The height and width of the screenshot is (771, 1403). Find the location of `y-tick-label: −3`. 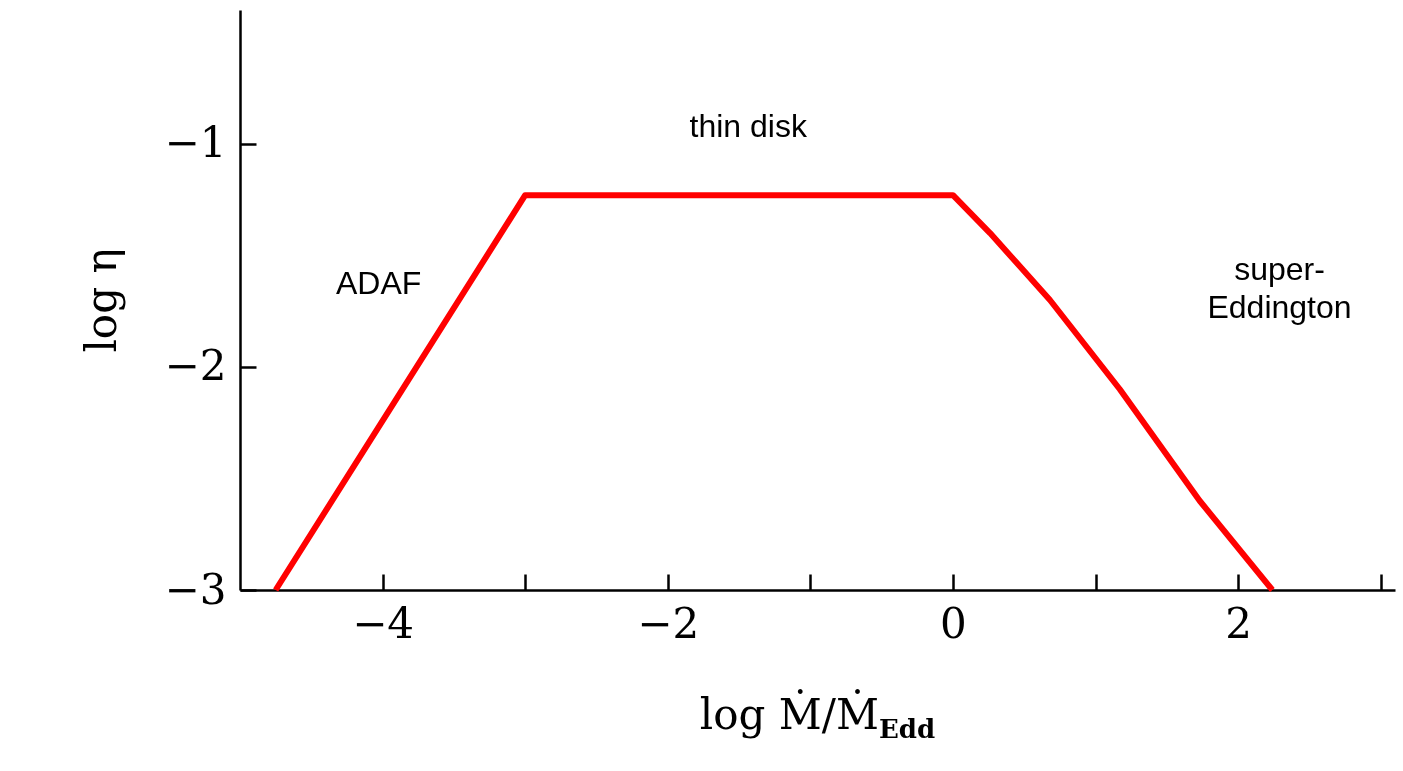

y-tick-label: −3 is located at coordinates (195, 589).